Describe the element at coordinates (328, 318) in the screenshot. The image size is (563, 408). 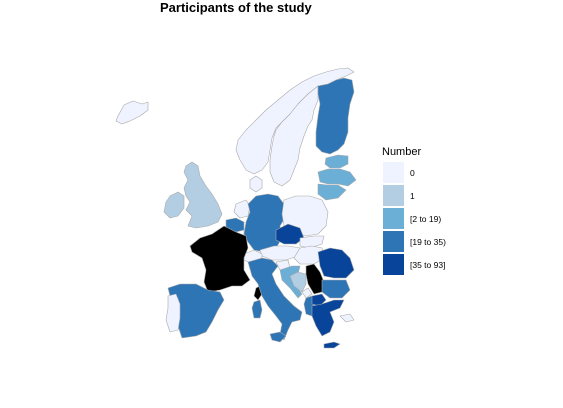
I see `region-greece` at that location.